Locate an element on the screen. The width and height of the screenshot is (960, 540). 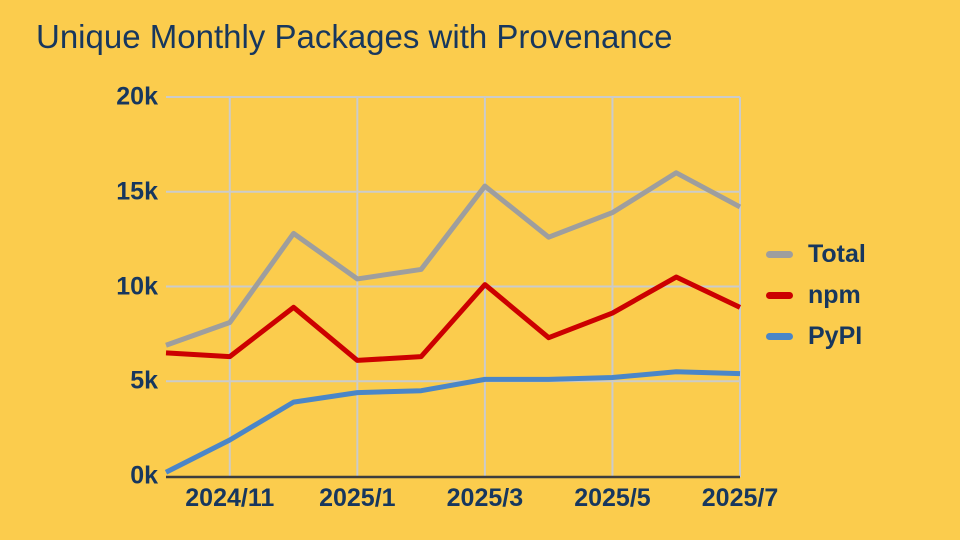
legend-item-npm: npm is located at coordinates (816, 295).